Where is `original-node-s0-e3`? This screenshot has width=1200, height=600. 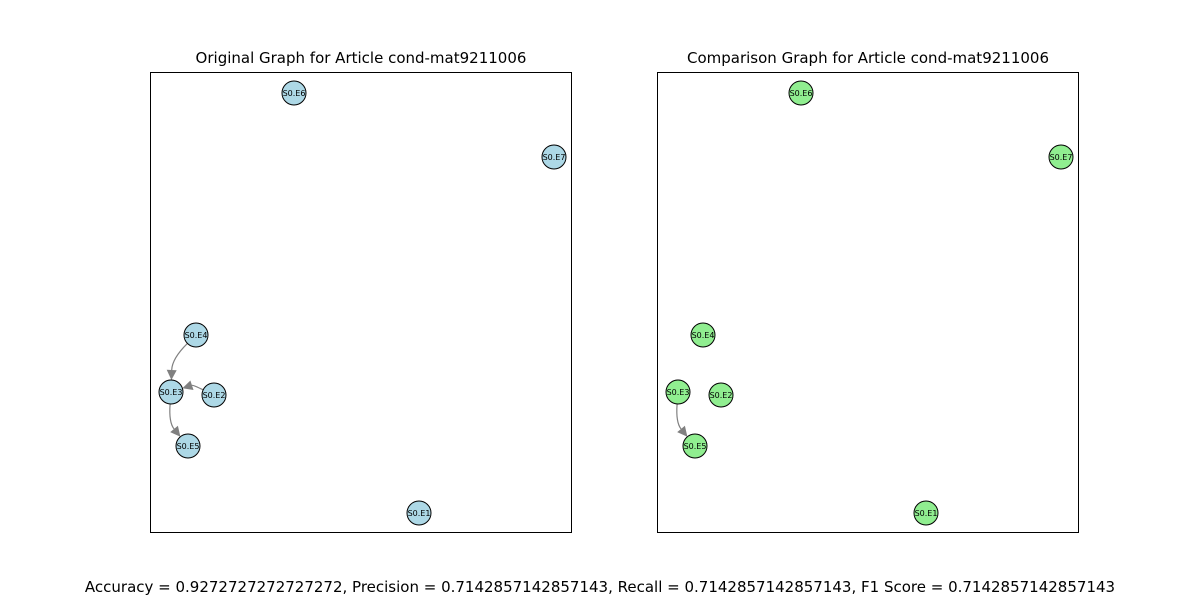 original-node-s0-e3 is located at coordinates (171, 392).